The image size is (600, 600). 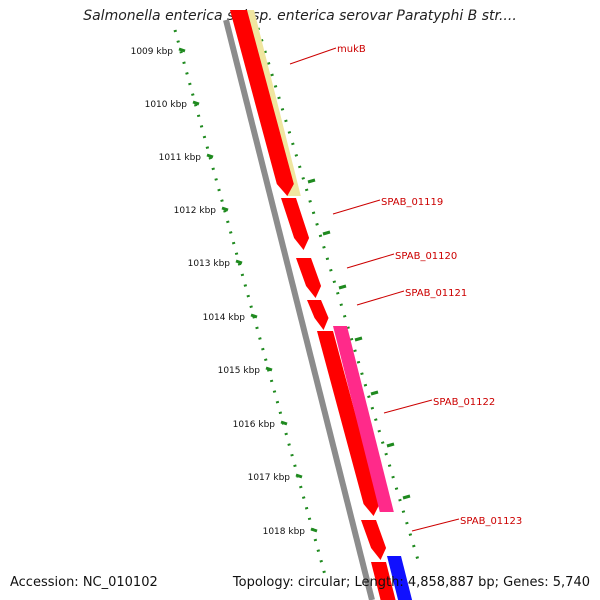 I want to click on gene-label-2: SPAB_01120, so click(x=426, y=256).